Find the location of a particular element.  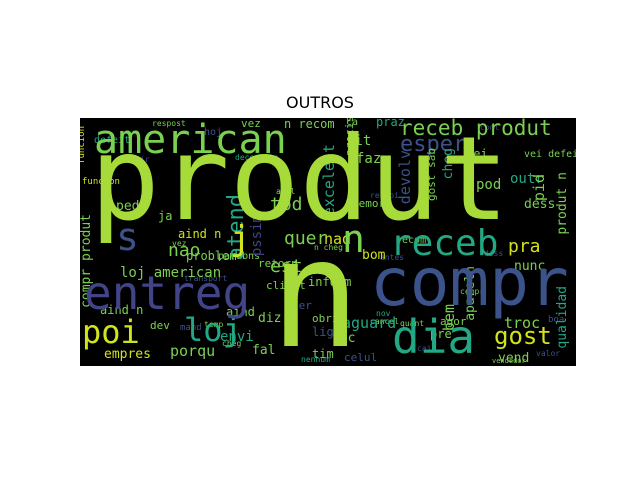

word: est is located at coordinates (286, 266).